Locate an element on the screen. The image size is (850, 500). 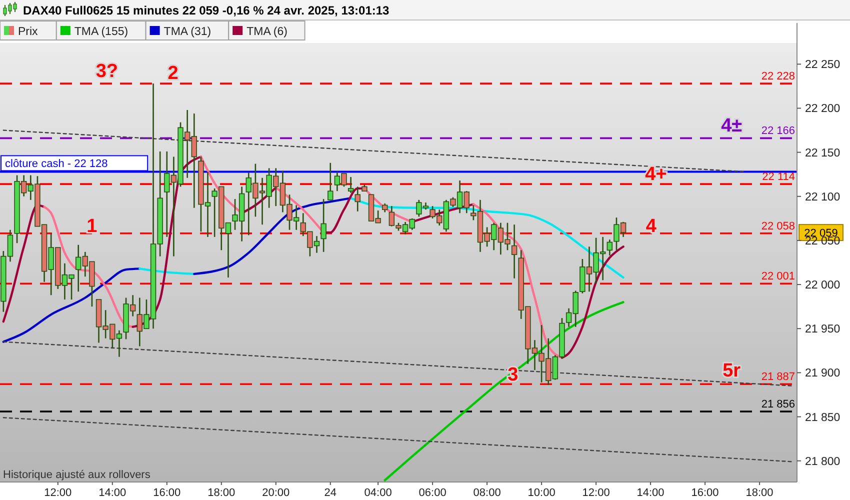
x-tick-label: 06:00 is located at coordinates (432, 493).